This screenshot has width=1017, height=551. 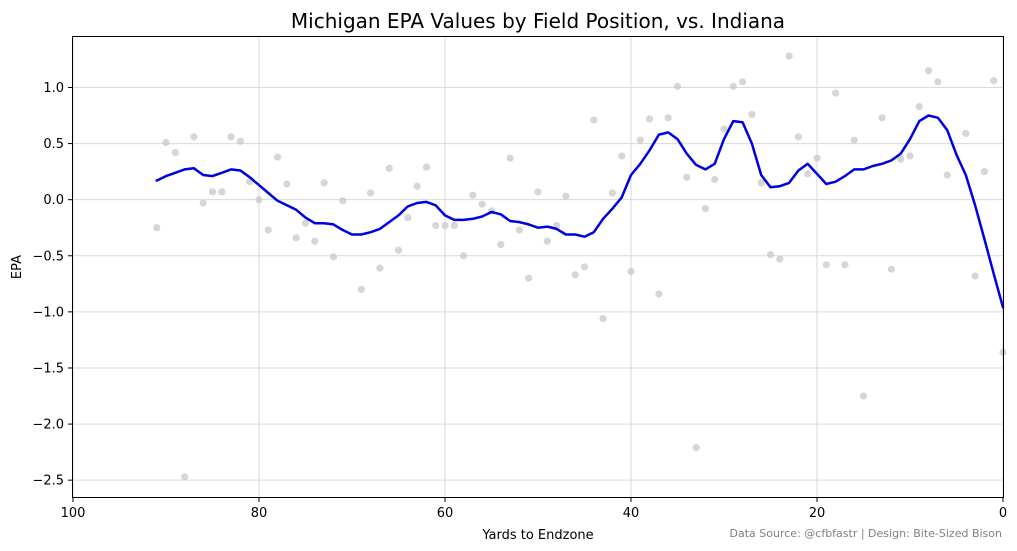 I want to click on x-tick-label: 100, so click(x=73, y=513).